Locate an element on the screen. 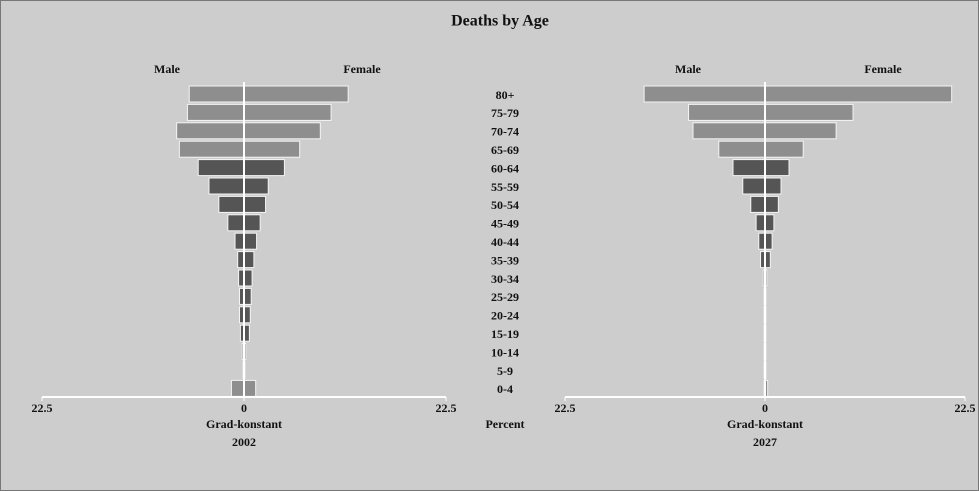  center-label: Percent is located at coordinates (504, 424).